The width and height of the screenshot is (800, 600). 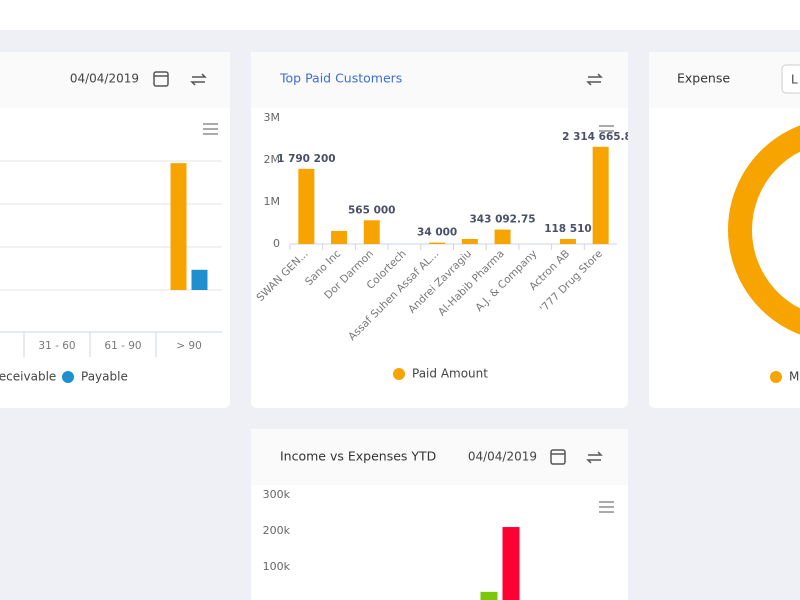 What do you see at coordinates (56, 346) in the screenshot?
I see `x-tick-label: 31 - 60` at bounding box center [56, 346].